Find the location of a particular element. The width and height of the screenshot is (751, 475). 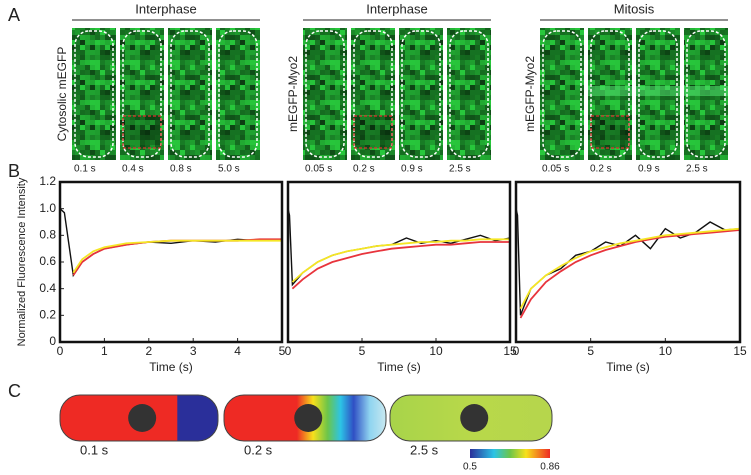

y-axis-label: Normalized Fluorescence Intensity is located at coordinates (22, 261).